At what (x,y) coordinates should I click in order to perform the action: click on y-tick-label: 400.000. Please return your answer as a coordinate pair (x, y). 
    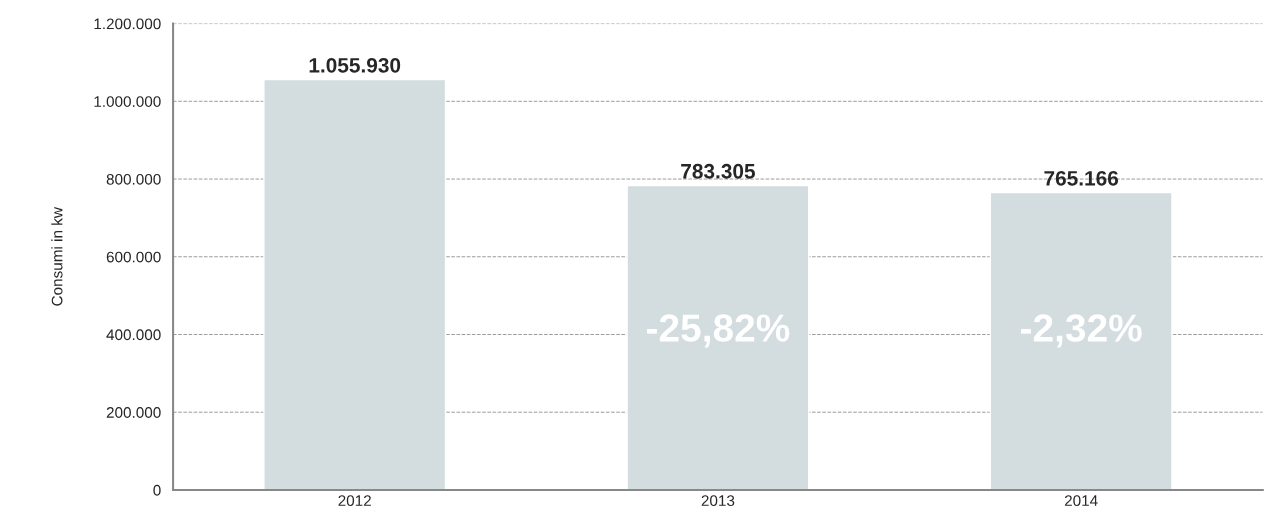
    Looking at the image, I should click on (133, 335).